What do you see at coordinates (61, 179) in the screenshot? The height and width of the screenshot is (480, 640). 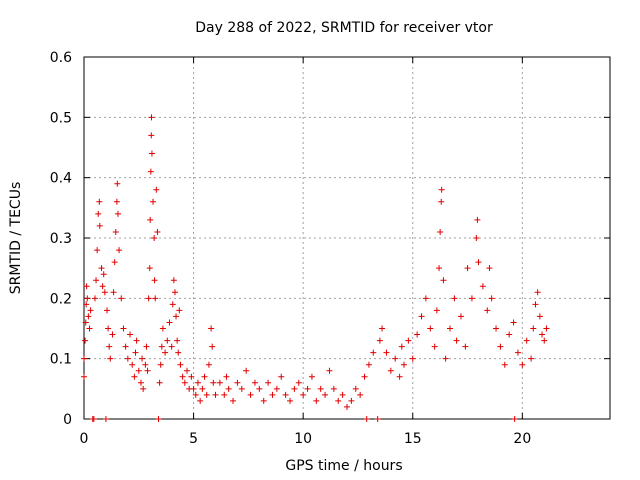 I see `y-tick-label: 0.4` at bounding box center [61, 179].